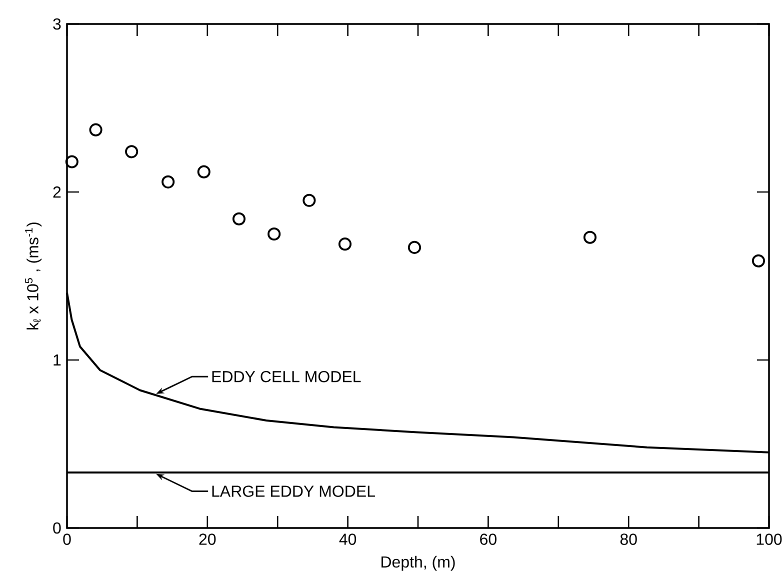 The height and width of the screenshot is (583, 782). What do you see at coordinates (418, 563) in the screenshot?
I see `x-axis-title: Depth, (m)` at bounding box center [418, 563].